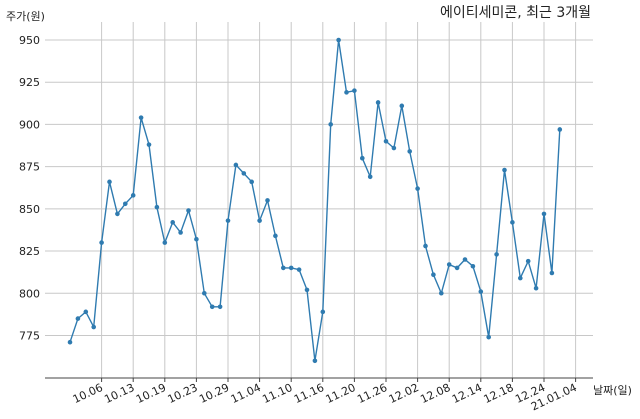 Image resolution: width=640 pixels, height=419 pixels. I want to click on x-tick-label: 11.04, so click(246, 393).